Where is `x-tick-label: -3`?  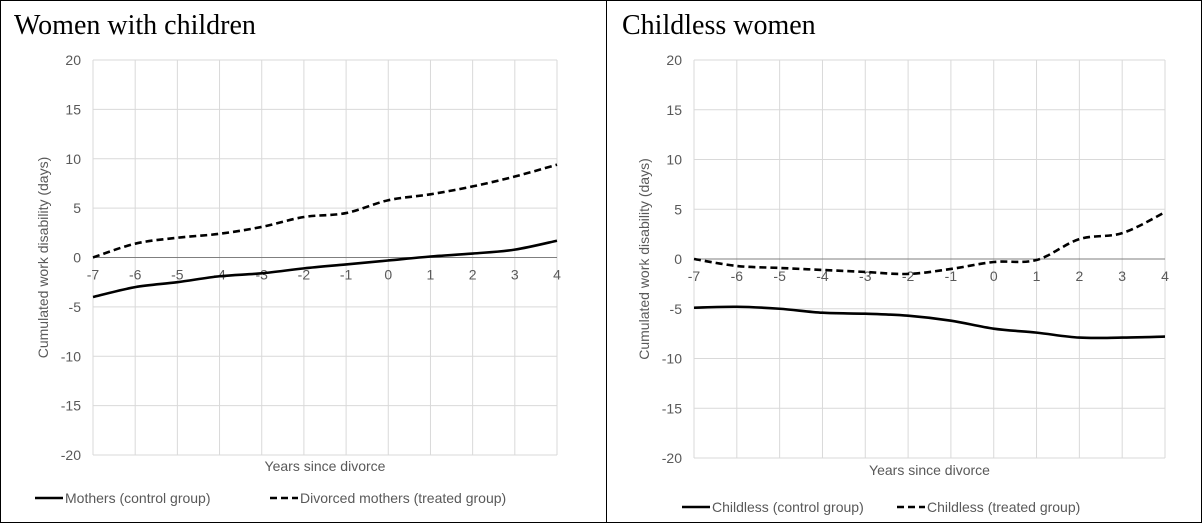 x-tick-label: -3 is located at coordinates (865, 276).